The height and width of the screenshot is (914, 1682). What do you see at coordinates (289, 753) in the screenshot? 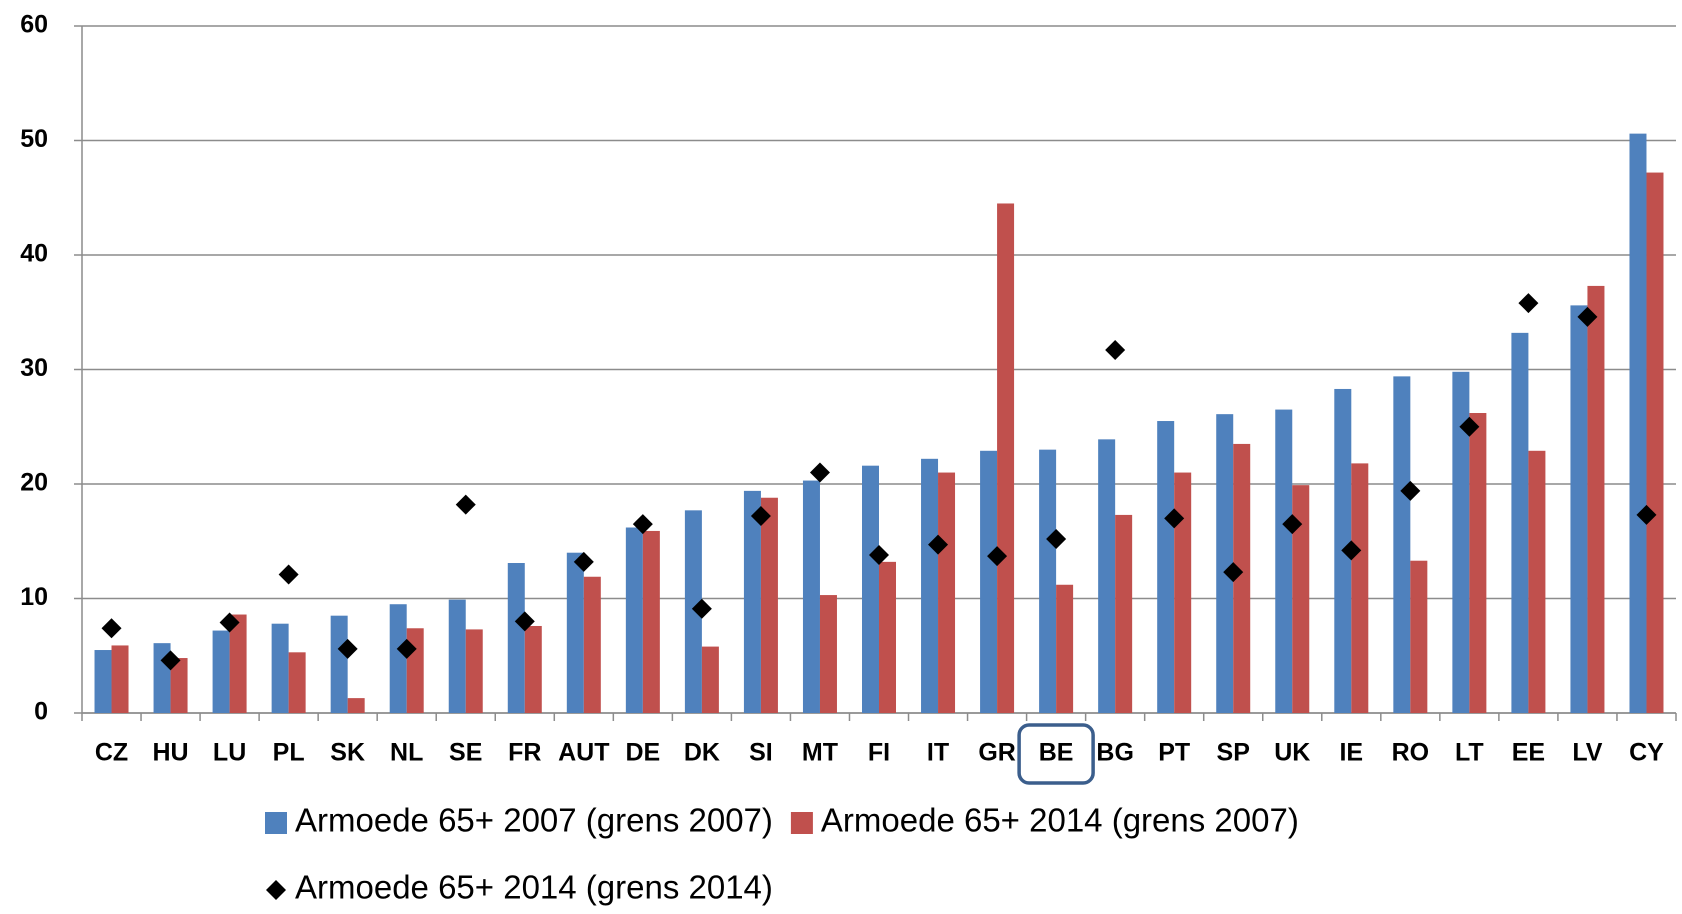
I see `x-tick-label: PL` at bounding box center [289, 753].